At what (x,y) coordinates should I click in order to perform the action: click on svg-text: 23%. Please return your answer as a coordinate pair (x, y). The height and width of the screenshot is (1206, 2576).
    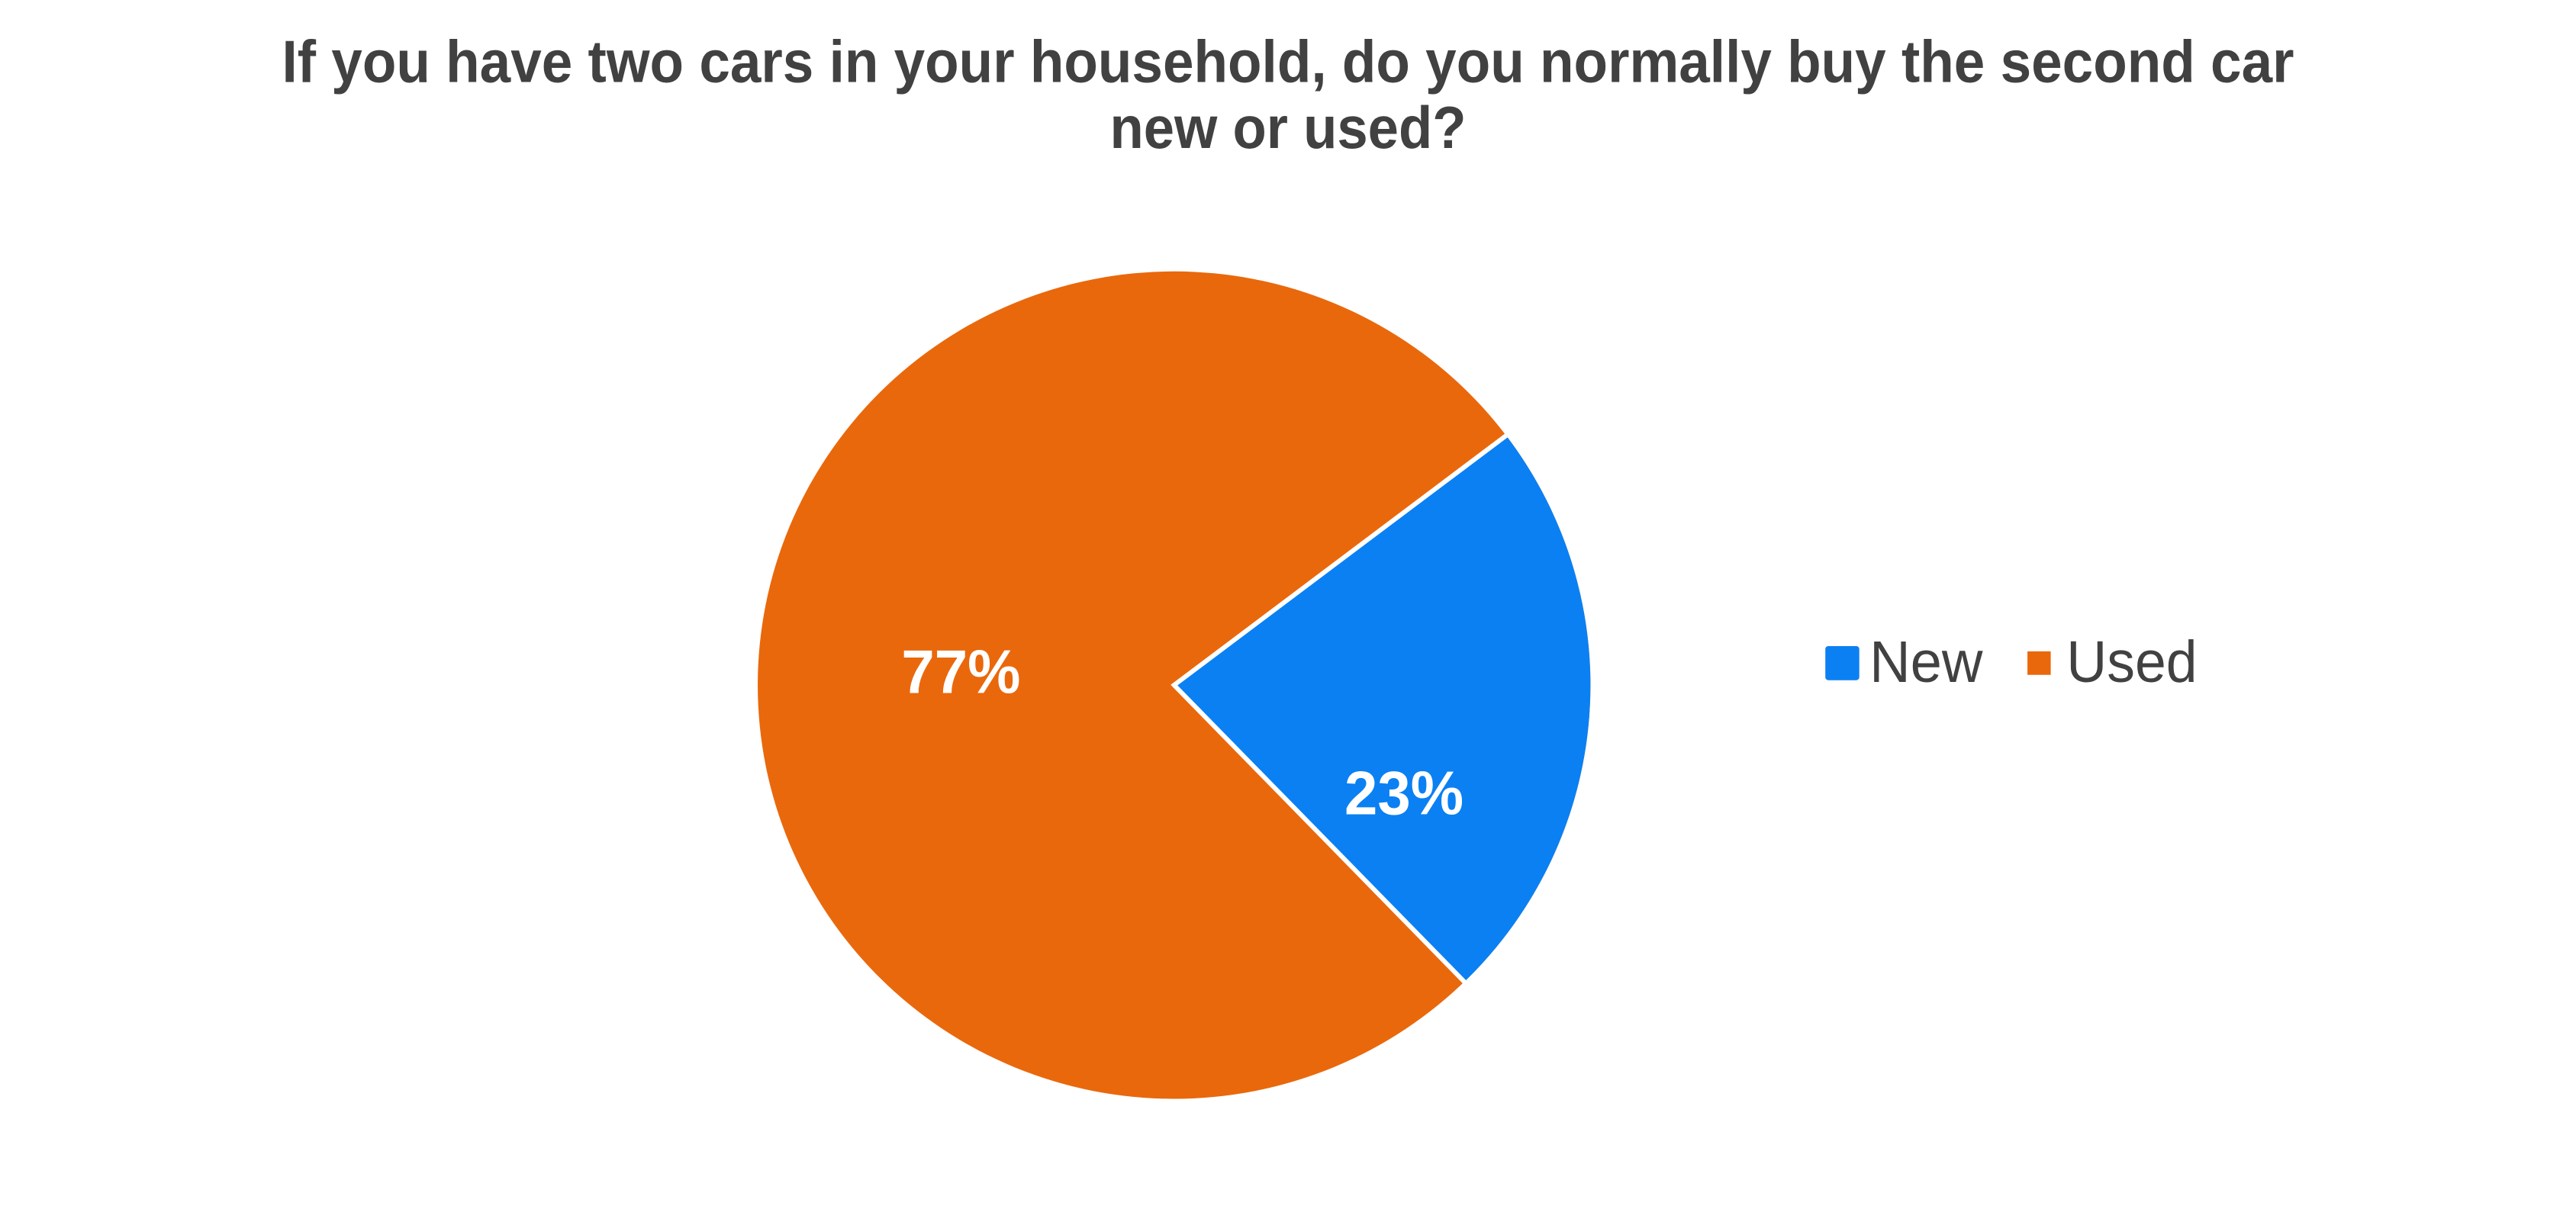
    Looking at the image, I should click on (1403, 794).